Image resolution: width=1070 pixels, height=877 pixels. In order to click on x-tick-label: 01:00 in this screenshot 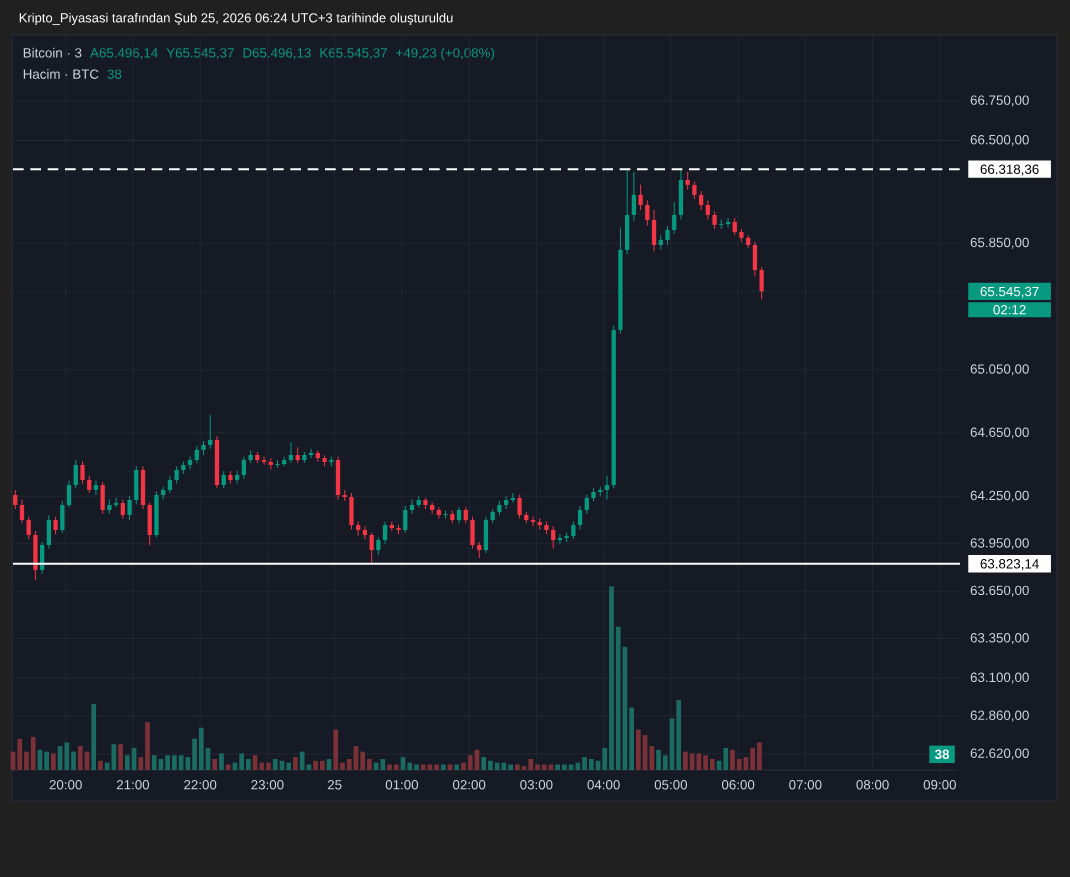, I will do `click(402, 785)`.